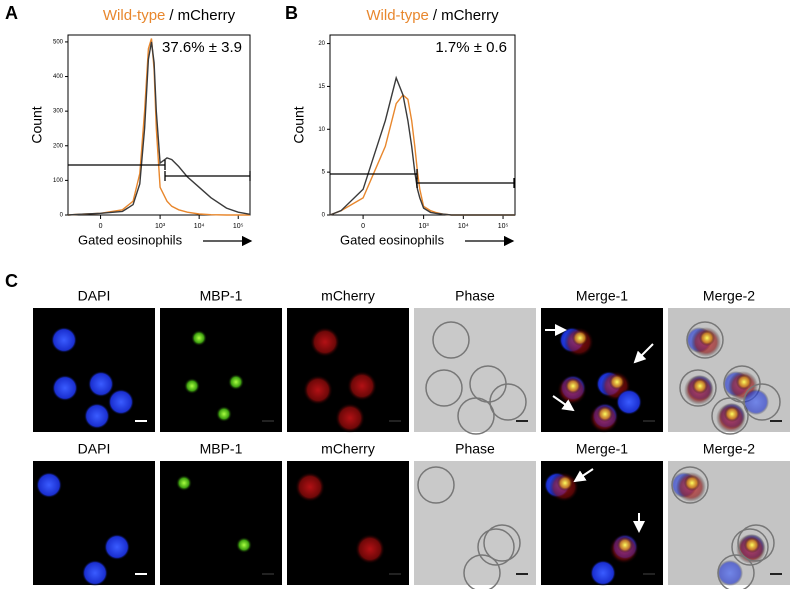 The width and height of the screenshot is (794, 589). What do you see at coordinates (321, 44) in the screenshot?
I see `y-tick-label: 20` at bounding box center [321, 44].